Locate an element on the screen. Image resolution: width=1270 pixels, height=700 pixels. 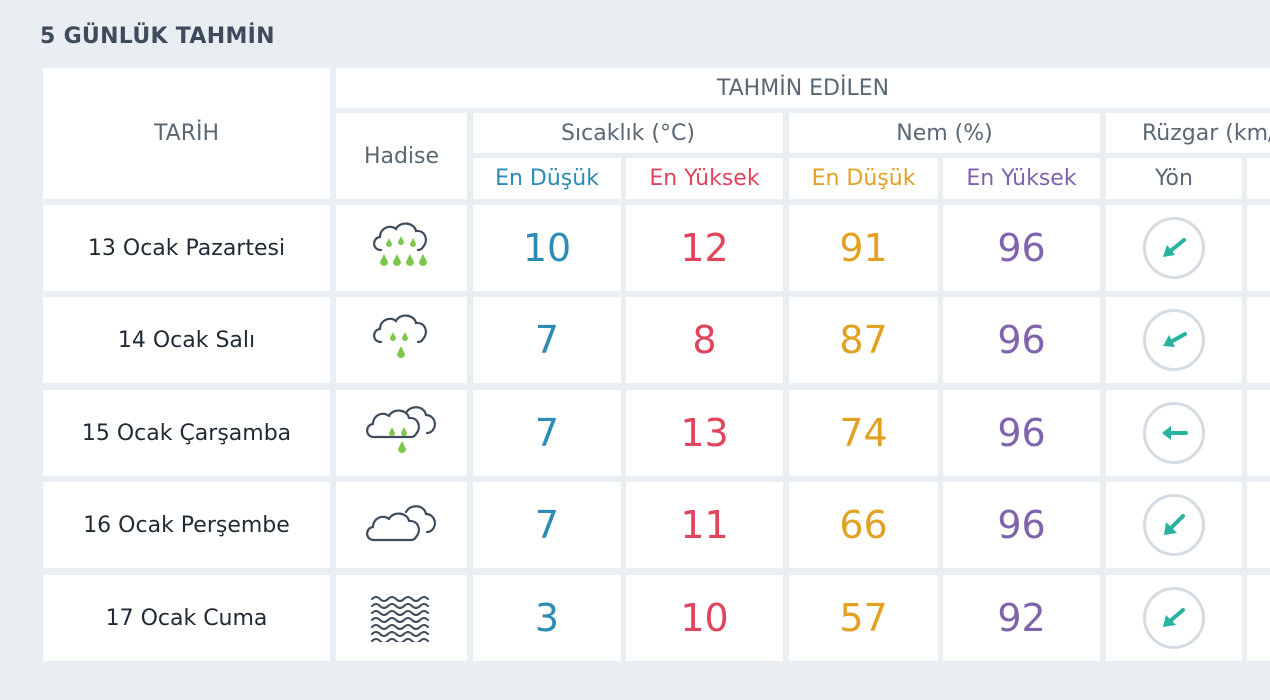
temp-low-value: 3 is located at coordinates (547, 618).